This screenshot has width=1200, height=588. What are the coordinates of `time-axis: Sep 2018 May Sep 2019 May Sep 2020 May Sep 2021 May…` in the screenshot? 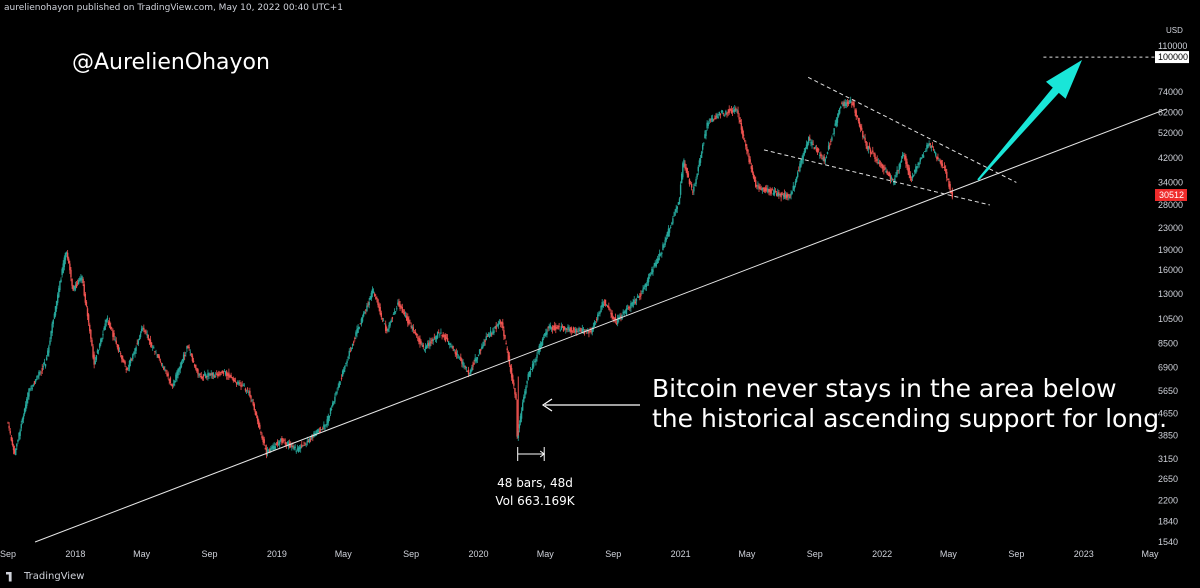 It's located at (579, 554).